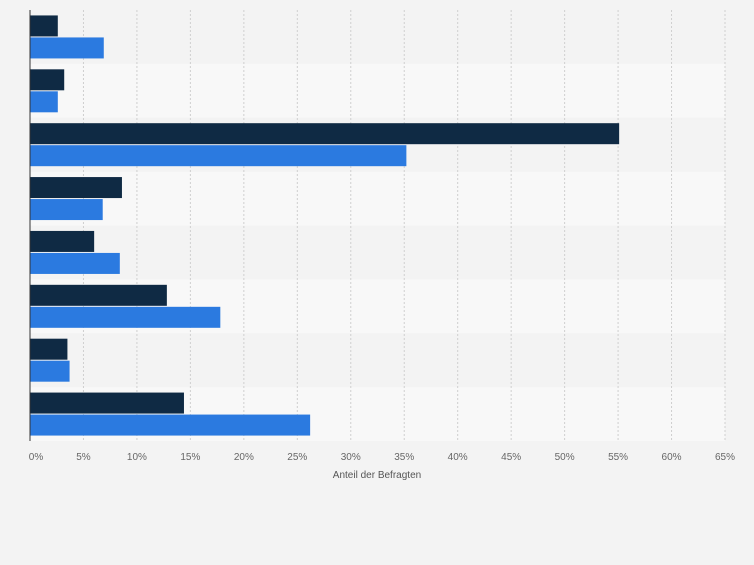 This screenshot has width=754, height=565. What do you see at coordinates (377, 475) in the screenshot?
I see `x-axis-label: Anteil der Befragten` at bounding box center [377, 475].